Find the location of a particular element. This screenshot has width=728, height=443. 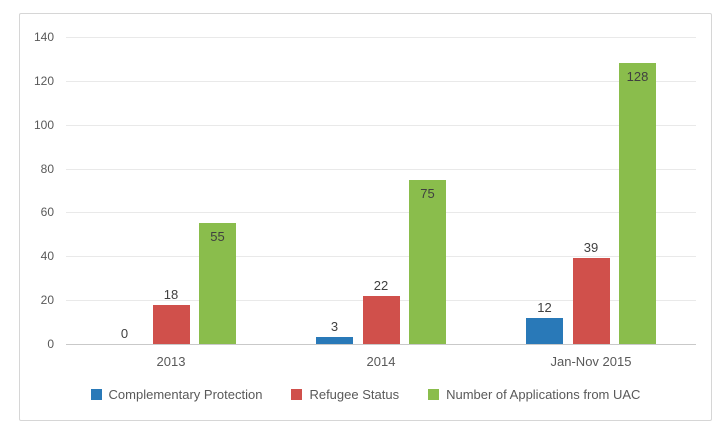

y-tick-label: 0 is located at coordinates (50, 344).